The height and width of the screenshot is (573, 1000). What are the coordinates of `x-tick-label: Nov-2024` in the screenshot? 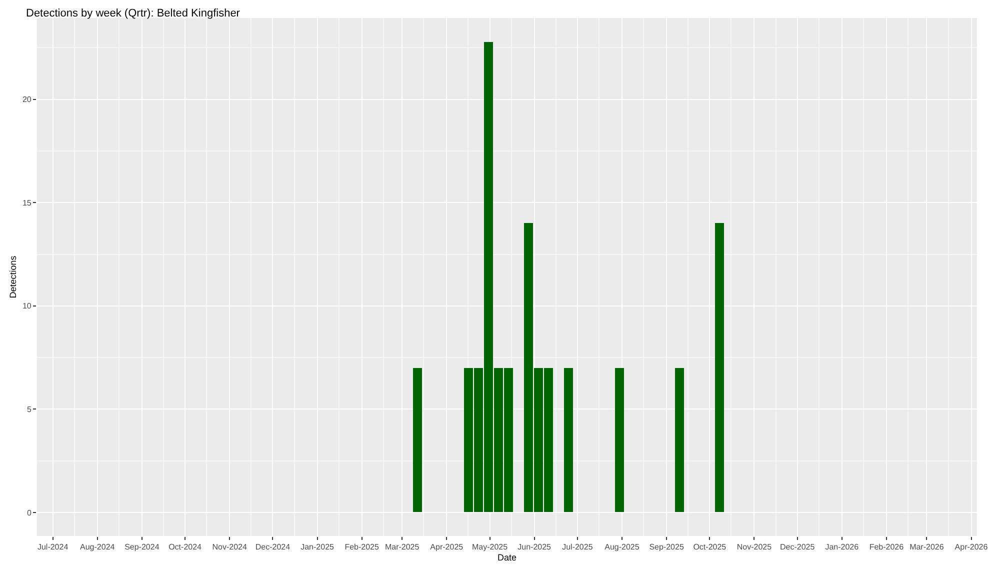 It's located at (230, 547).